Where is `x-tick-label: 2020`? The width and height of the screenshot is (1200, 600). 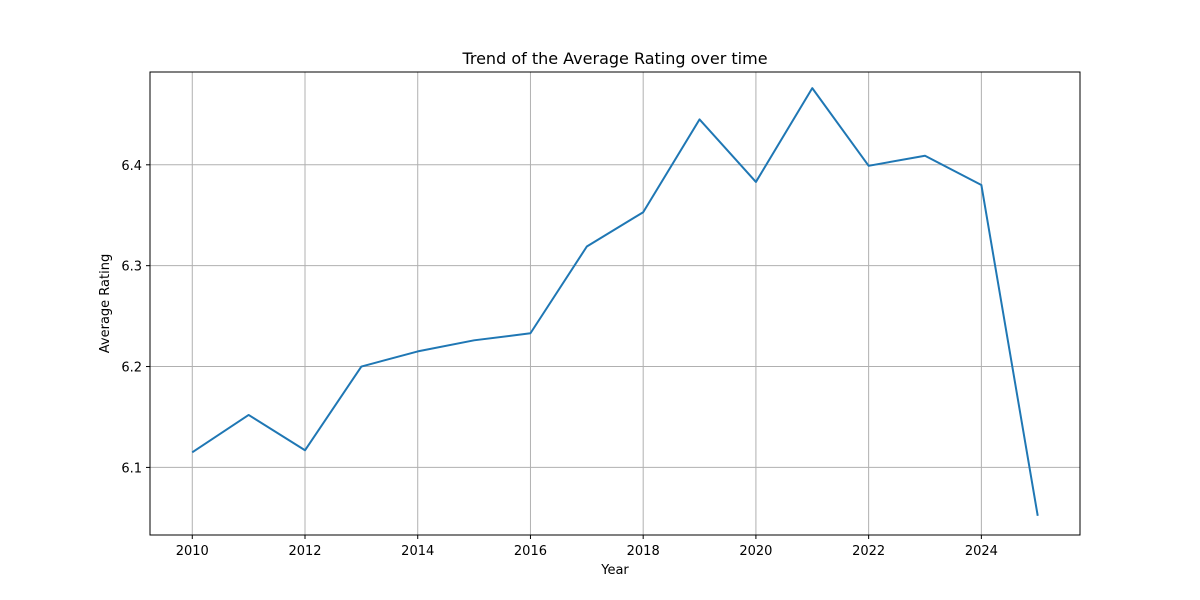 x-tick-label: 2020 is located at coordinates (755, 551).